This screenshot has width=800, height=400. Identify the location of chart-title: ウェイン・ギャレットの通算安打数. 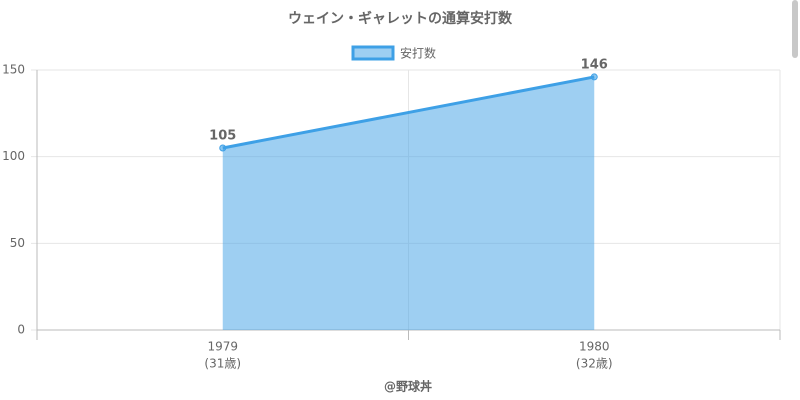
(400, 18).